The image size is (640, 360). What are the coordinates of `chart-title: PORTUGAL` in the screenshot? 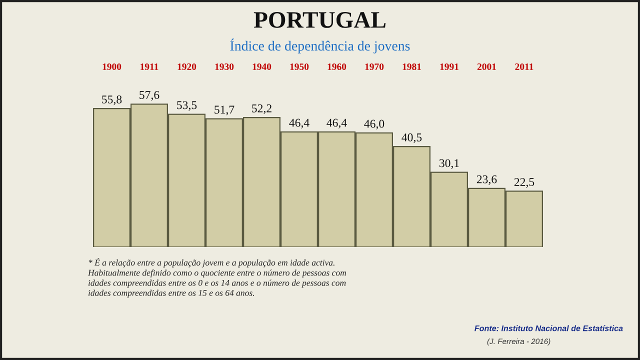 It's located at (320, 20).